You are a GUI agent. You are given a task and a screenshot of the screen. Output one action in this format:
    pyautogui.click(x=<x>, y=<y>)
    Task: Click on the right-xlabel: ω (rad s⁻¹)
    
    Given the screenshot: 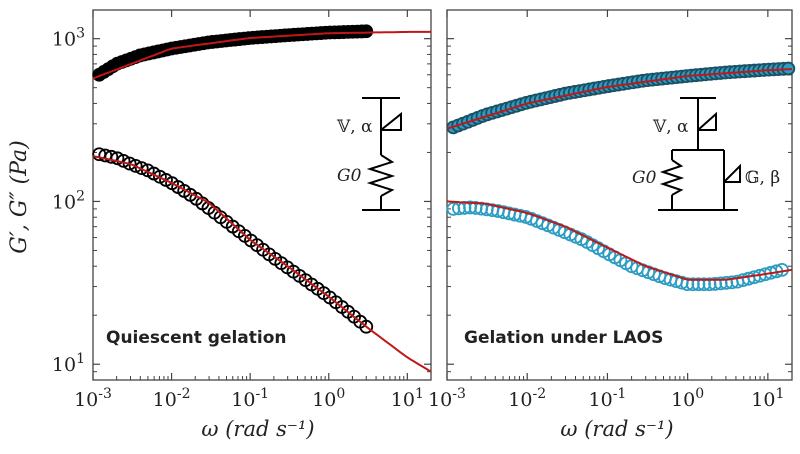 What is the action you would take?
    pyautogui.click(x=616, y=429)
    